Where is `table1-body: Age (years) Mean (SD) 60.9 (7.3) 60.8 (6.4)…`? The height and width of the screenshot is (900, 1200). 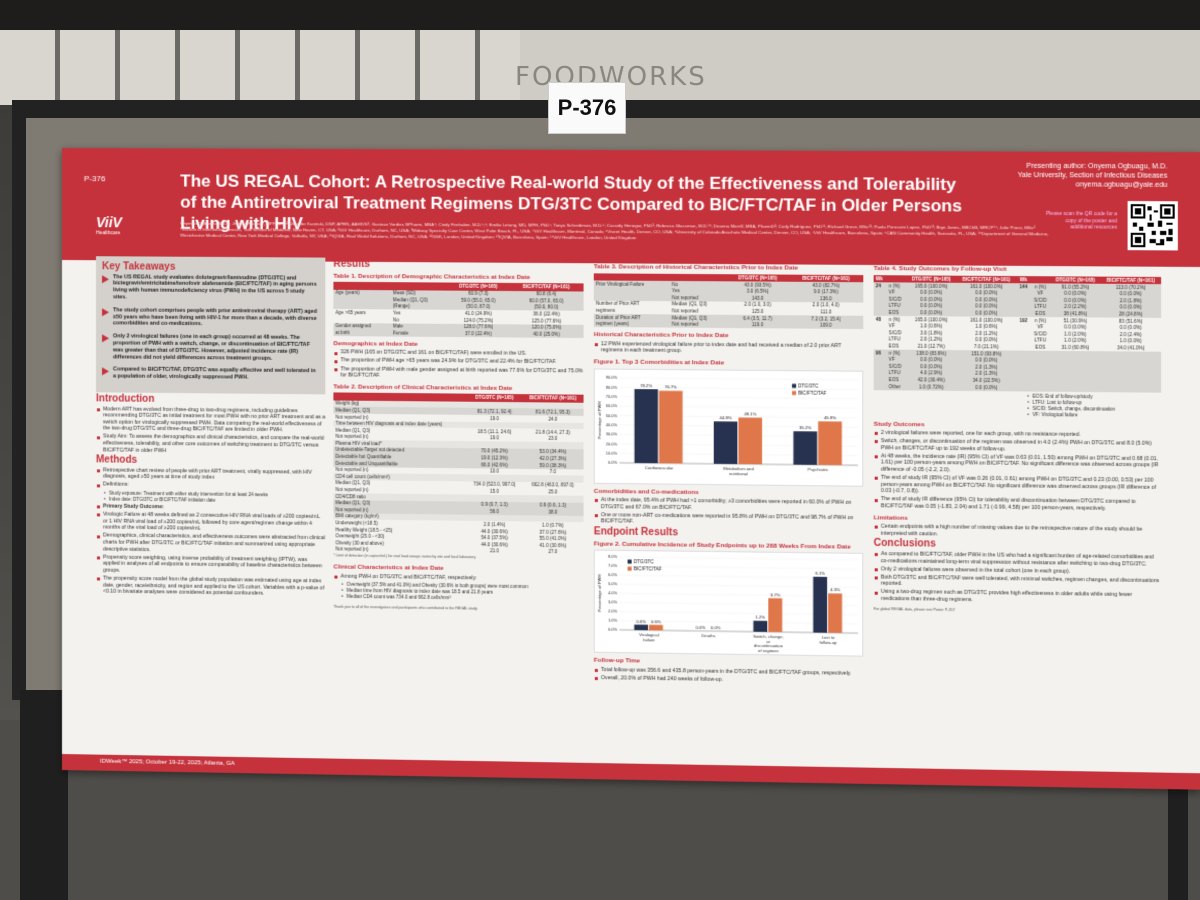
table1-body: Age (years) Mean (SD) 60.9 (7.3) 60.8 (6.4)… is located at coordinates (458, 313).